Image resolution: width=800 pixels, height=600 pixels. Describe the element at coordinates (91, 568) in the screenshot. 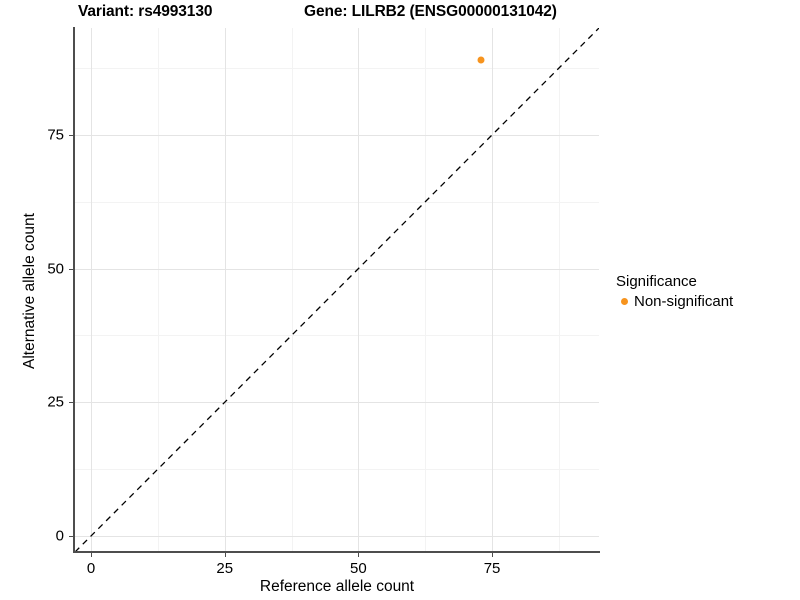

I see `x-tick-label: 0` at that location.